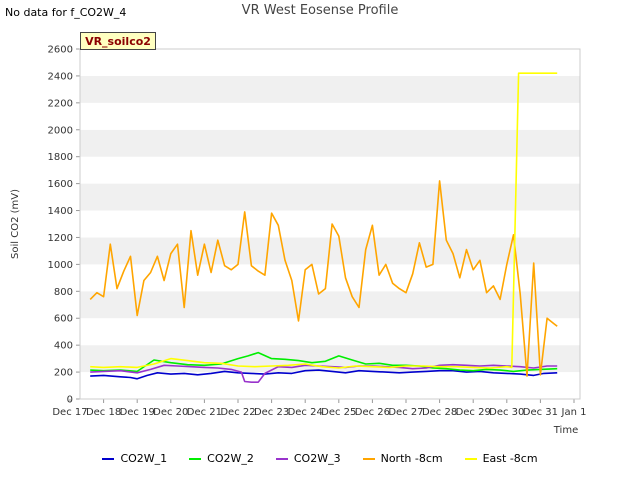 This screenshot has width=640, height=480. What do you see at coordinates (15, 224) in the screenshot?
I see `y-axis-label: Soil CO2 (mV)` at bounding box center [15, 224].